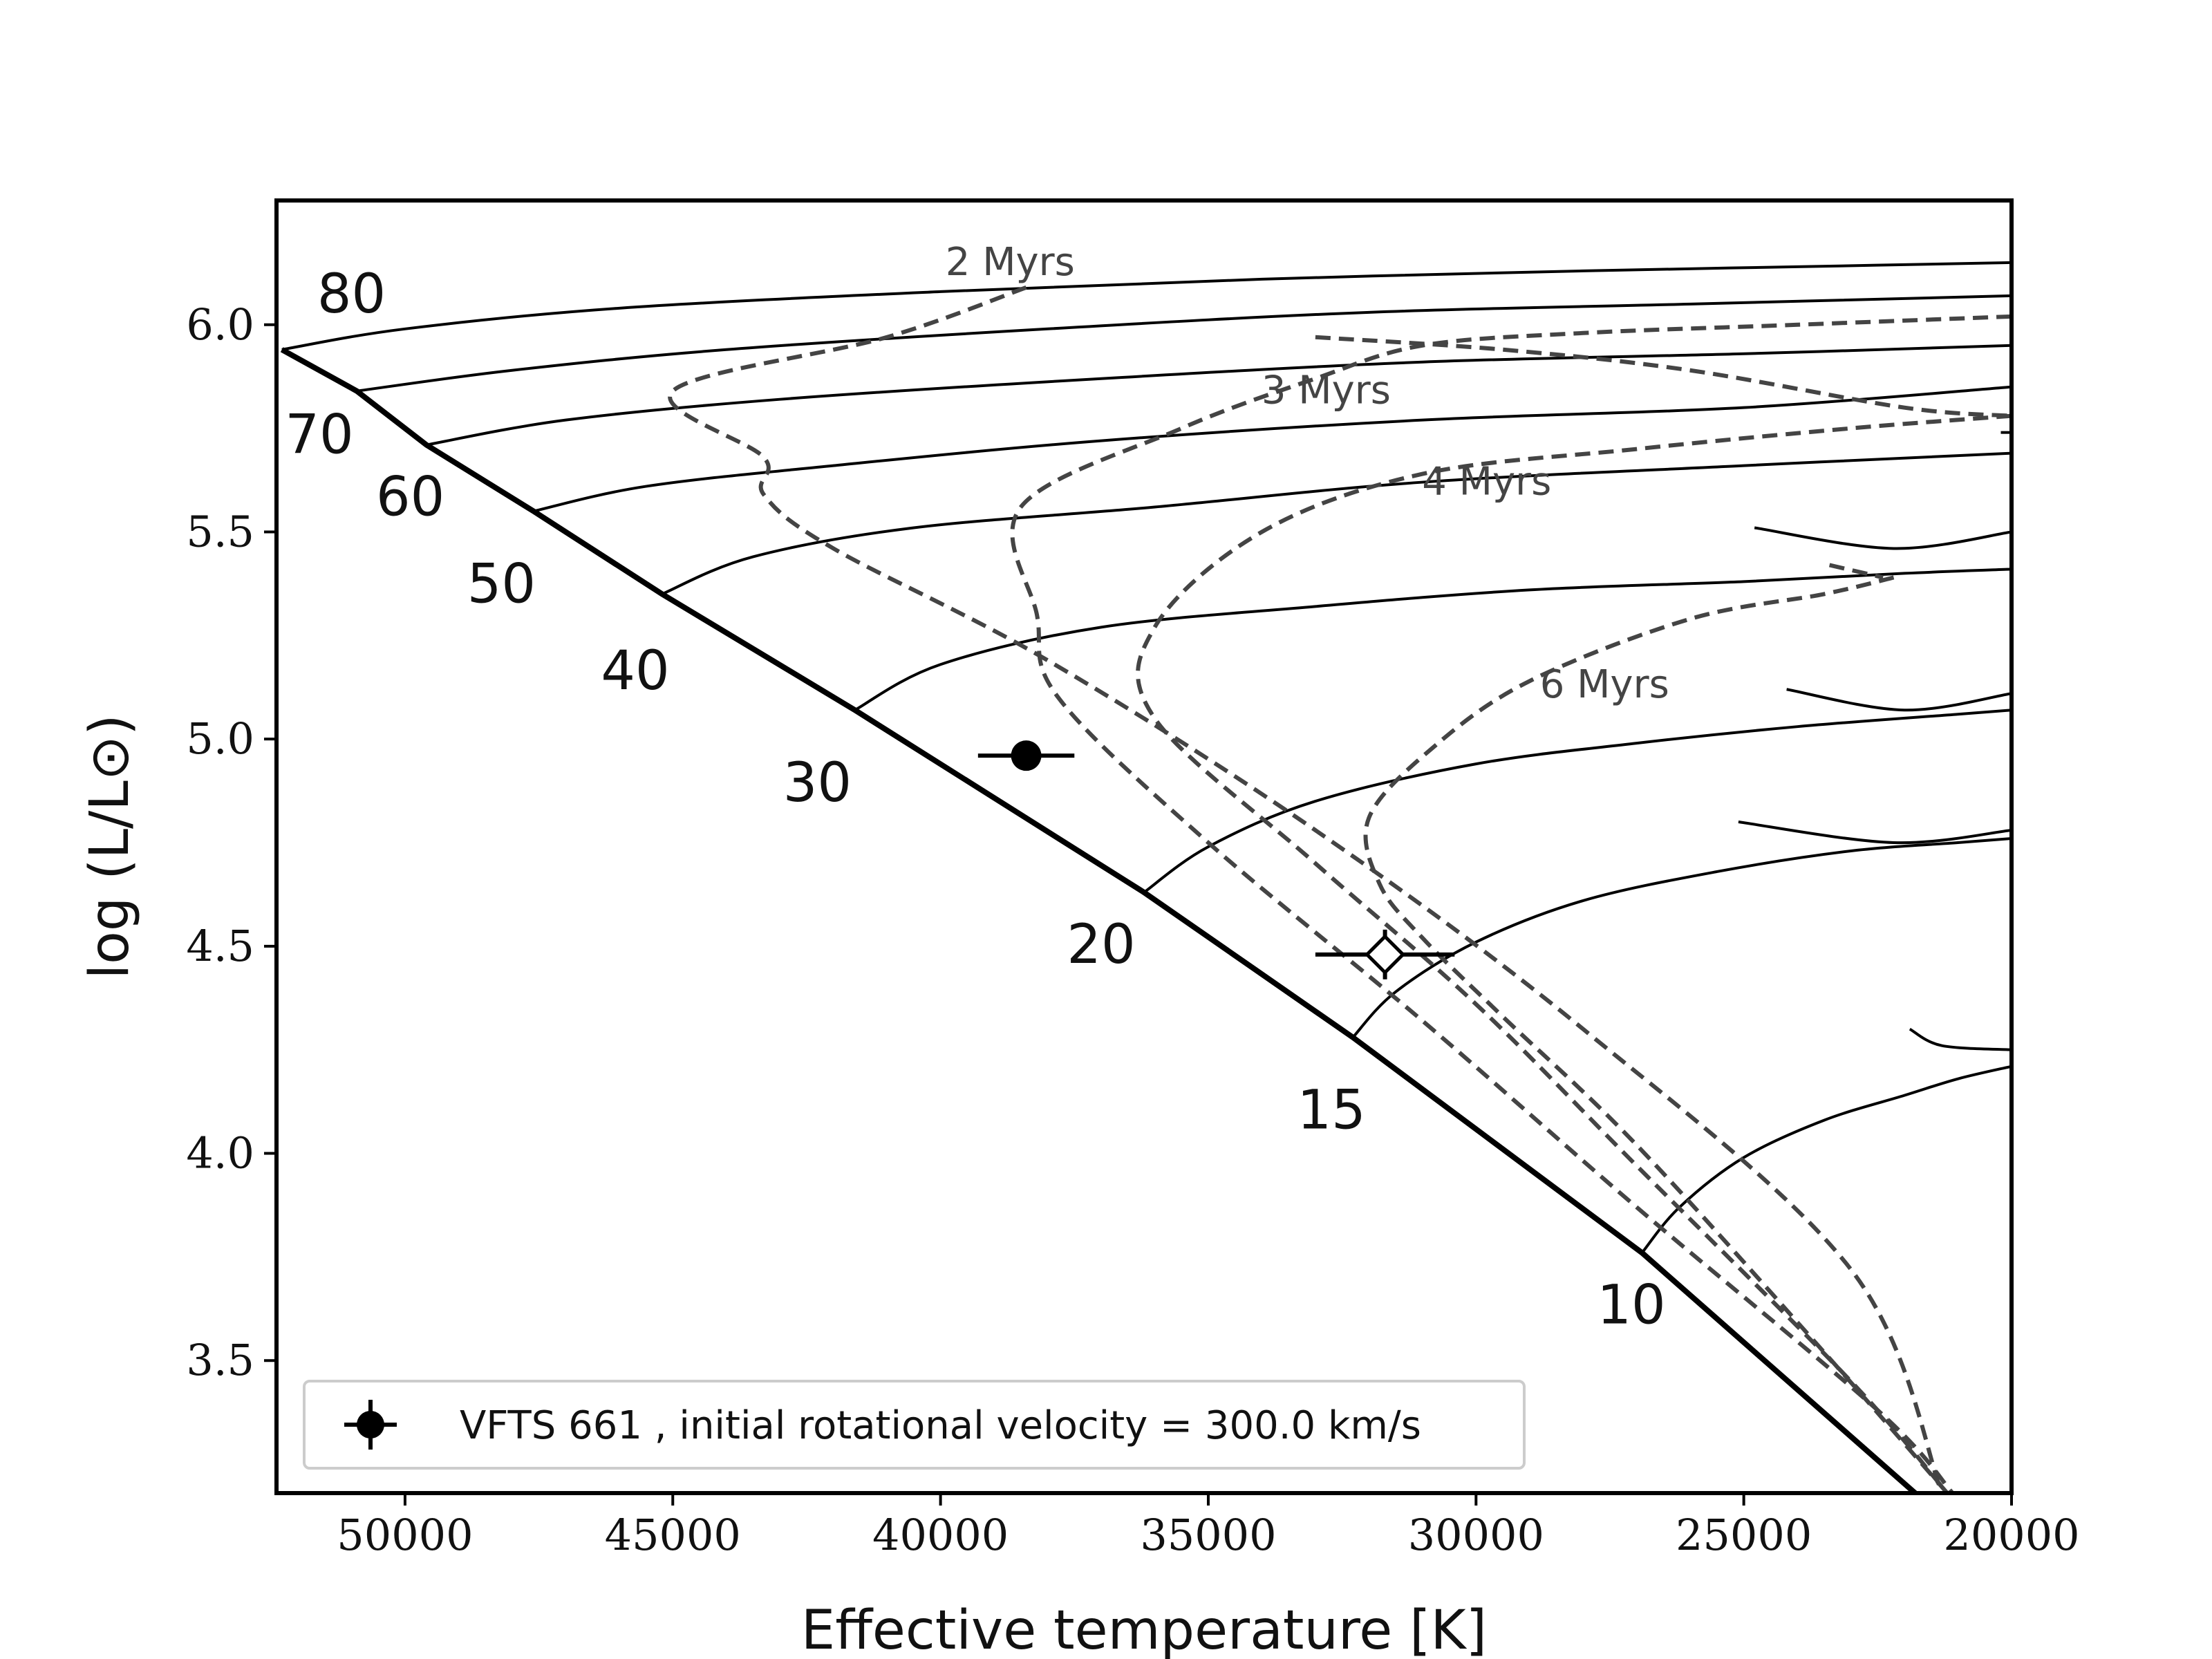 The image size is (2212, 1659). What do you see at coordinates (635, 671) in the screenshot?
I see `mass-label-40: 40` at bounding box center [635, 671].